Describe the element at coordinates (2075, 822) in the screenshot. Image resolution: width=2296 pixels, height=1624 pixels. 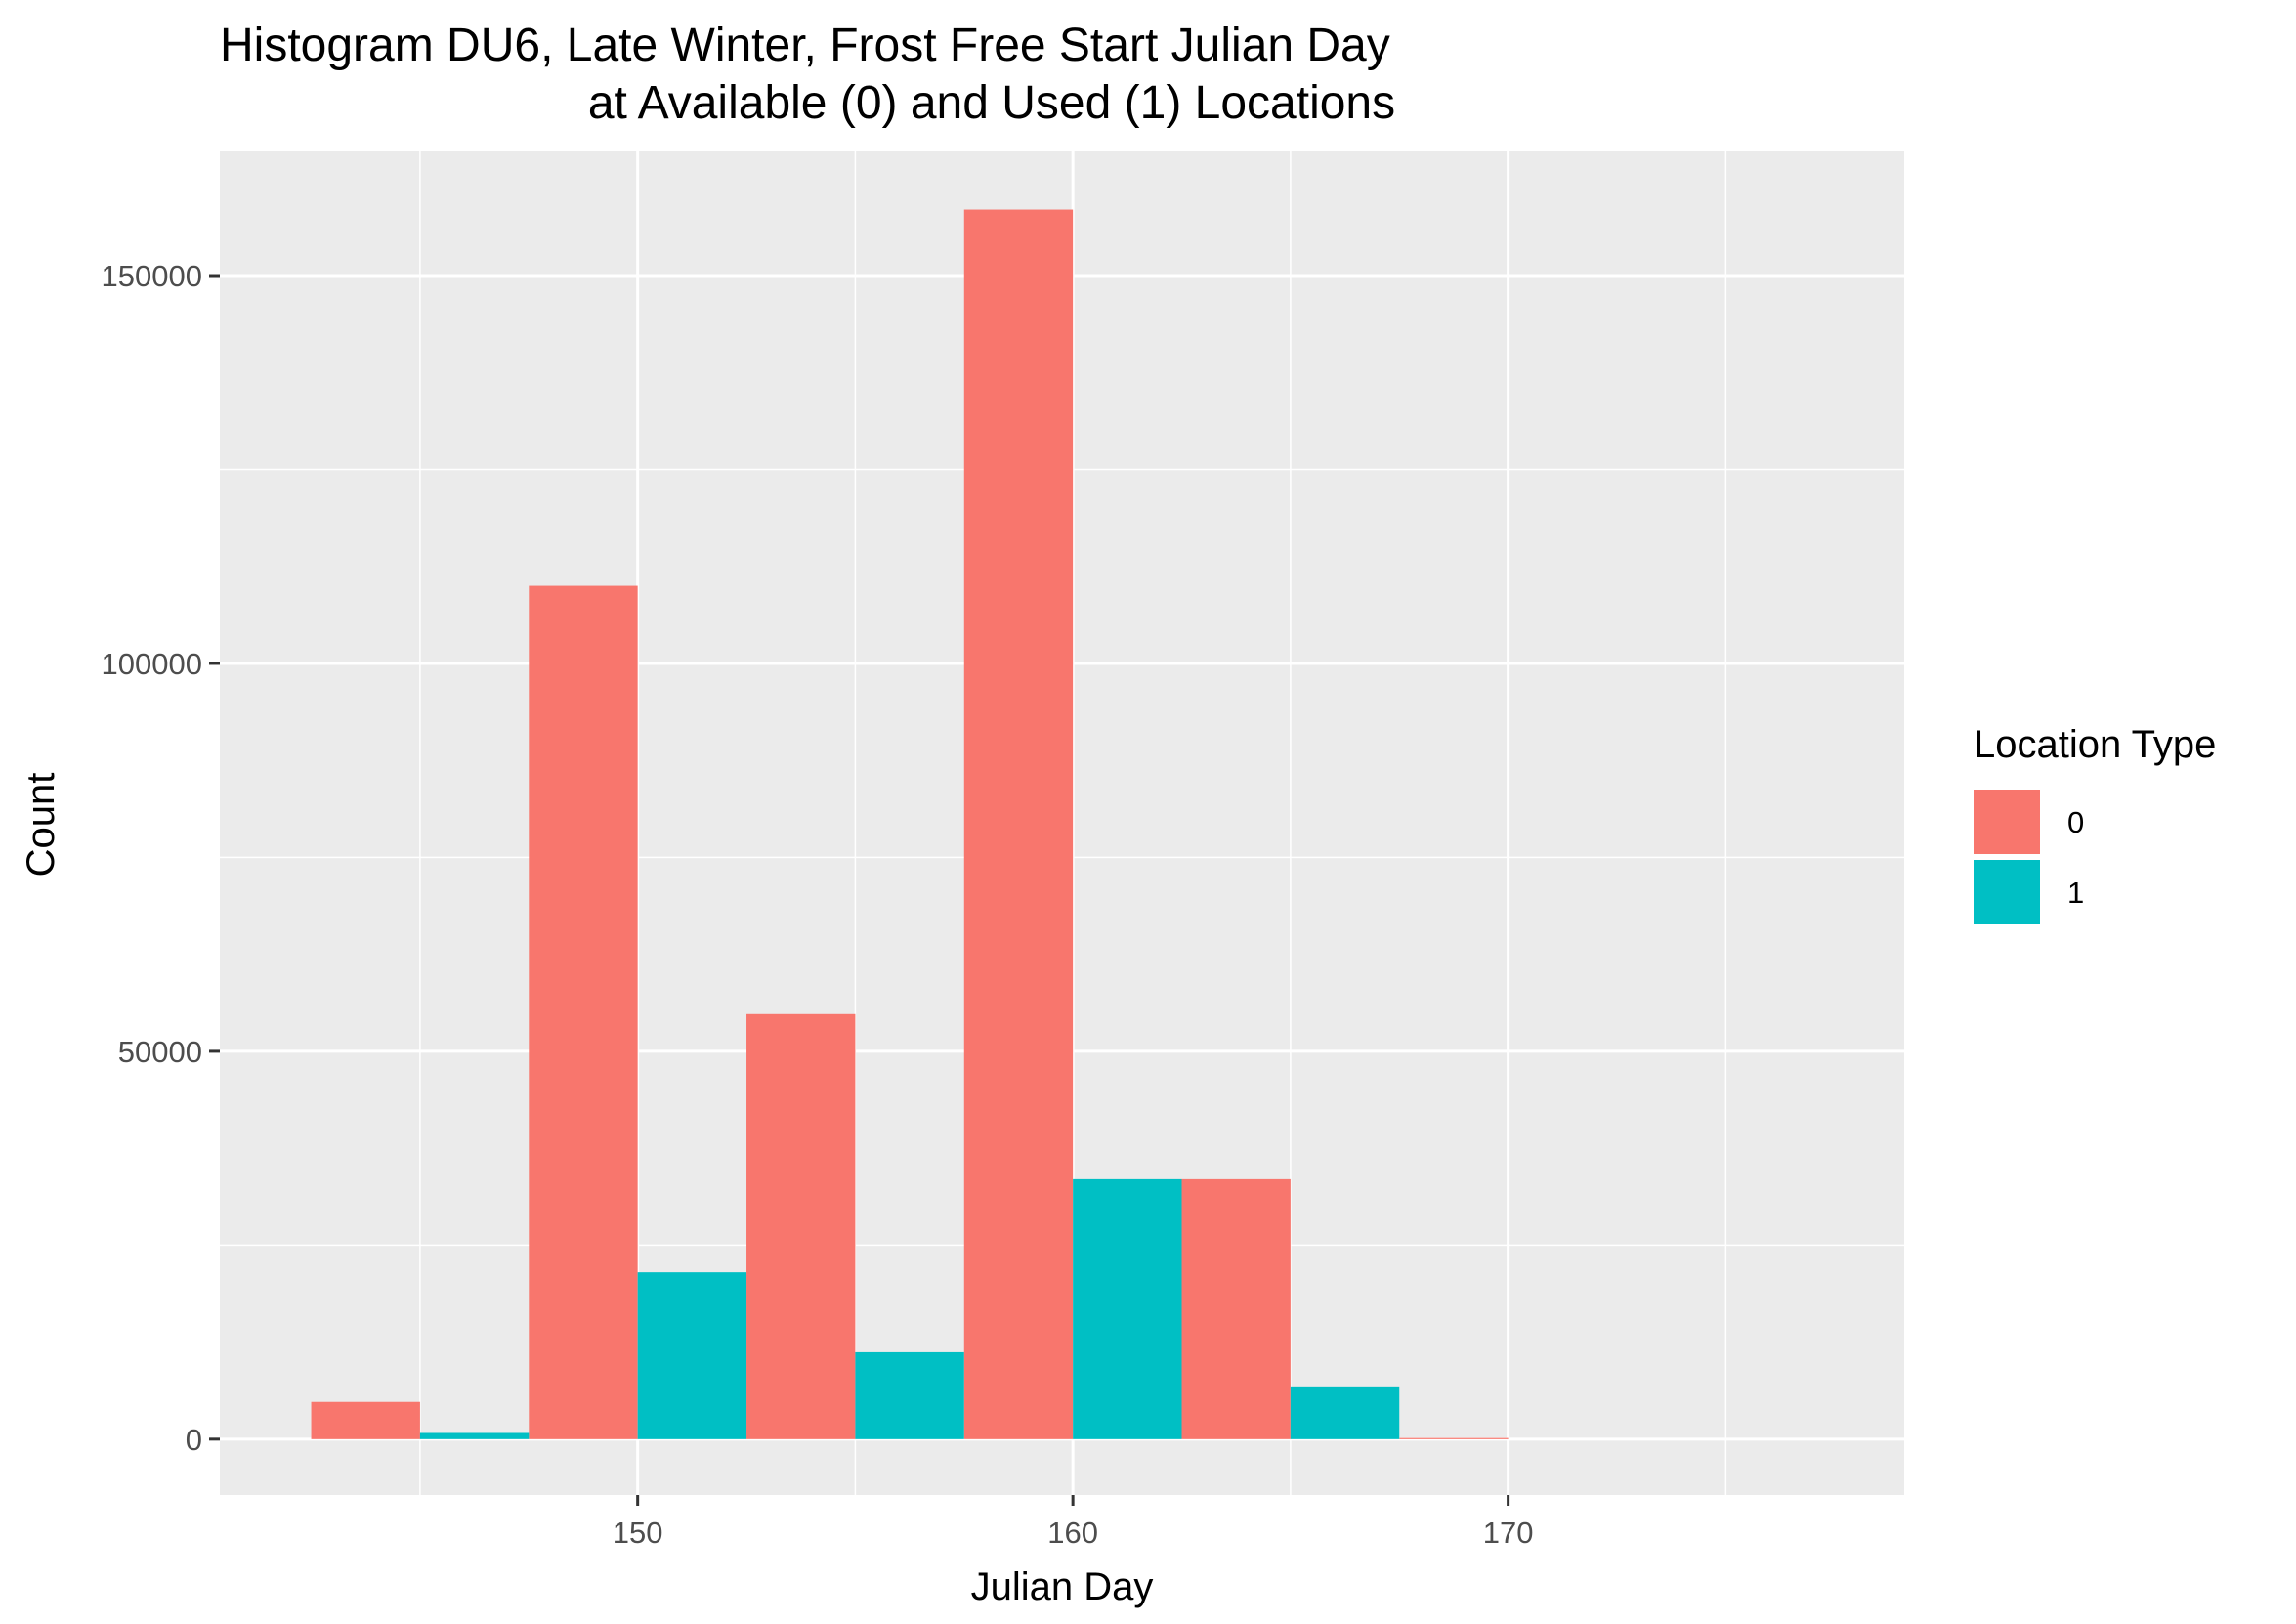
I see `legend-key-label: 0` at that location.